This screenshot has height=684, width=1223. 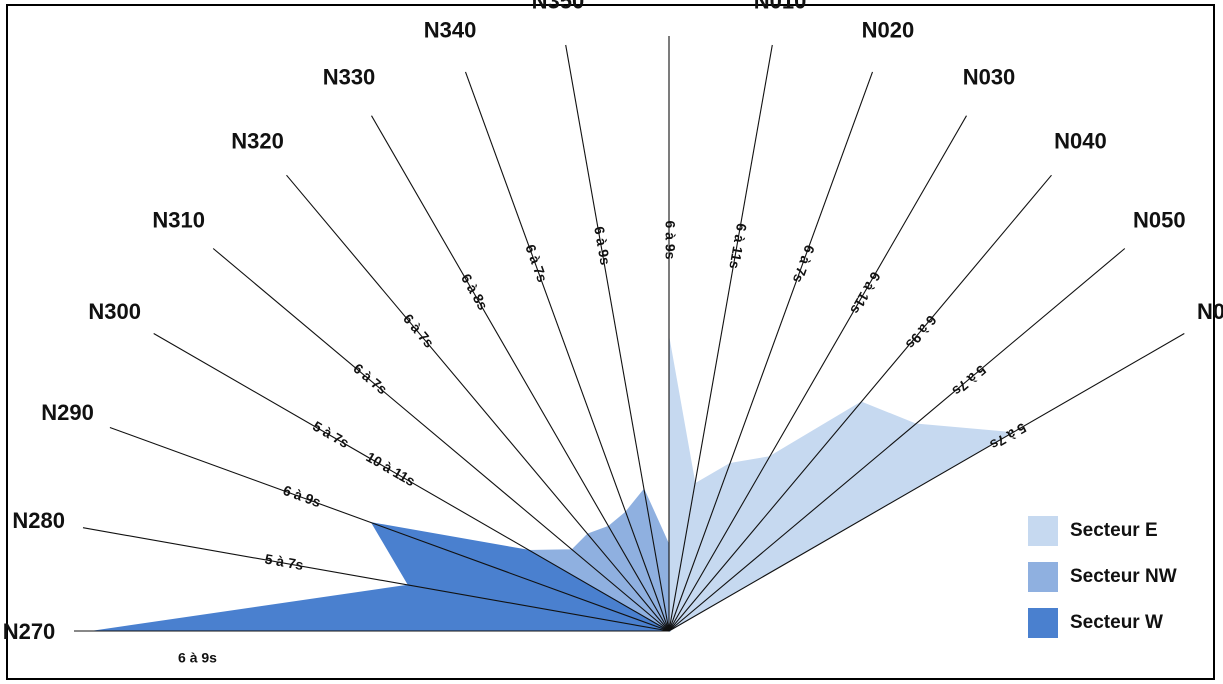 I want to click on legend-item-secteur-w: Secteur W, so click(x=1102, y=623).